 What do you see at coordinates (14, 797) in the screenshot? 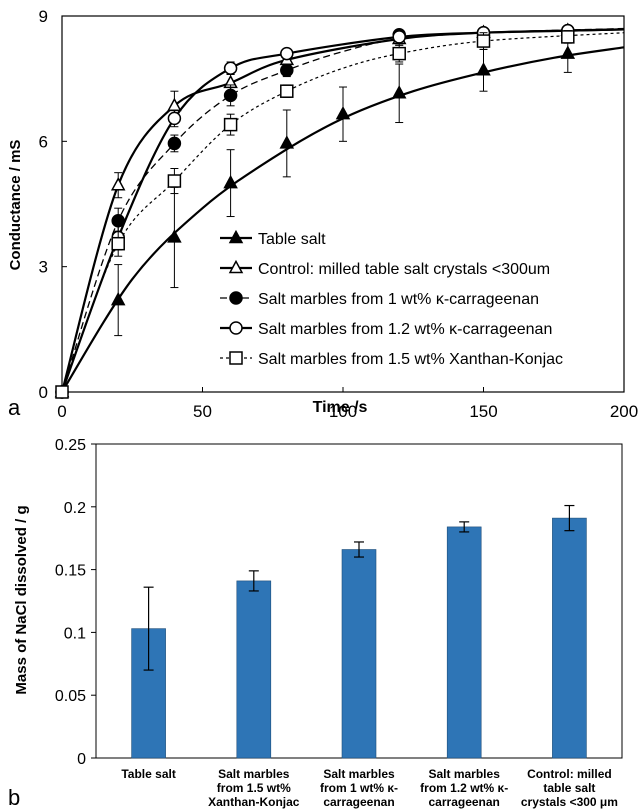
I see `panel-label-b: b` at bounding box center [14, 797].